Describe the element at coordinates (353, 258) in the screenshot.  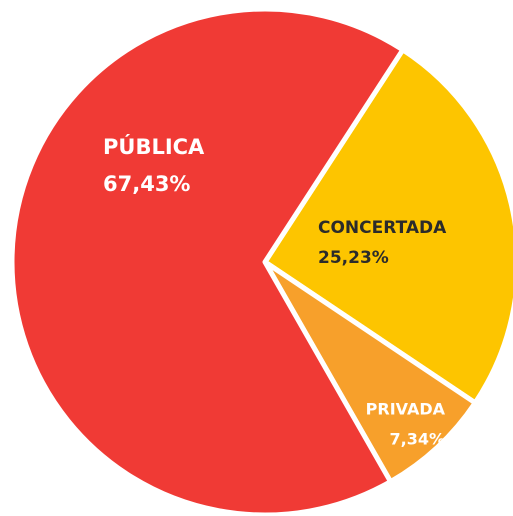
I see `slice-value-label: 25,23%` at that location.